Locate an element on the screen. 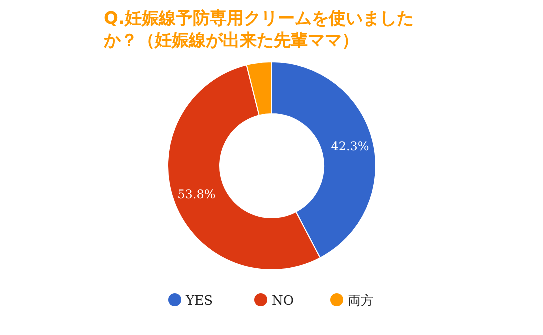 The width and height of the screenshot is (543, 335). data-label: 42.3% is located at coordinates (350, 147).